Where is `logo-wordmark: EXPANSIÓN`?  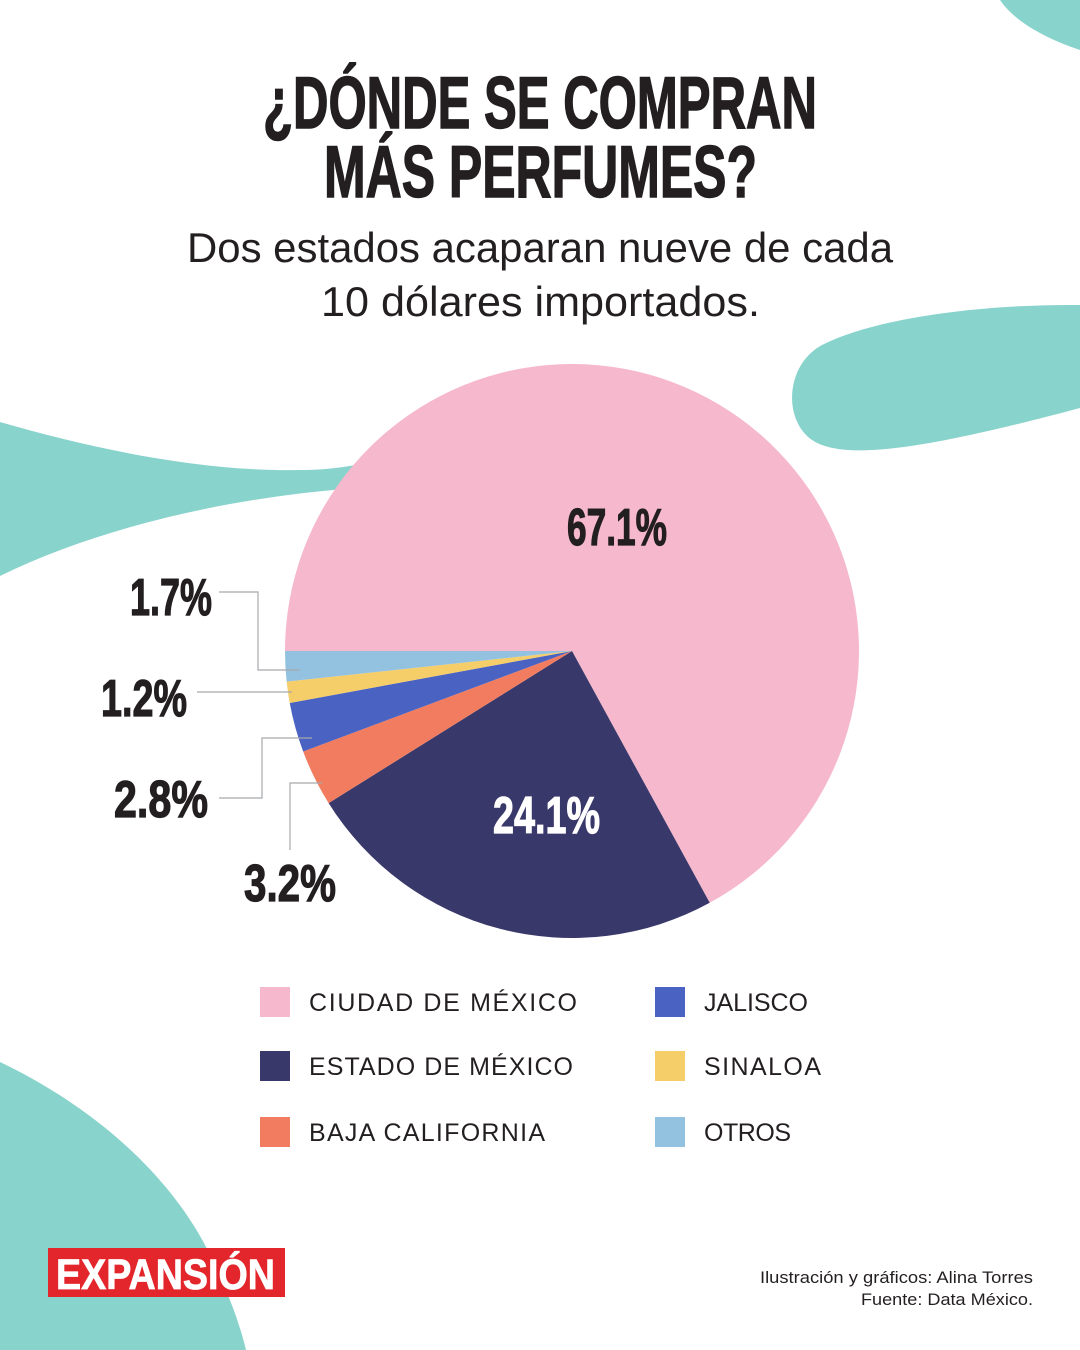
logo-wordmark: EXPANSIÓN is located at coordinates (165, 1274).